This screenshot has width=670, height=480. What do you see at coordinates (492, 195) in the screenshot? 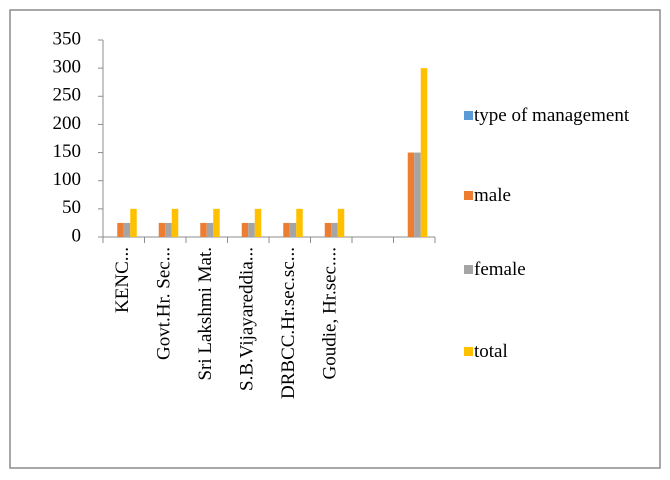
I see `legend-label: male` at bounding box center [492, 195].